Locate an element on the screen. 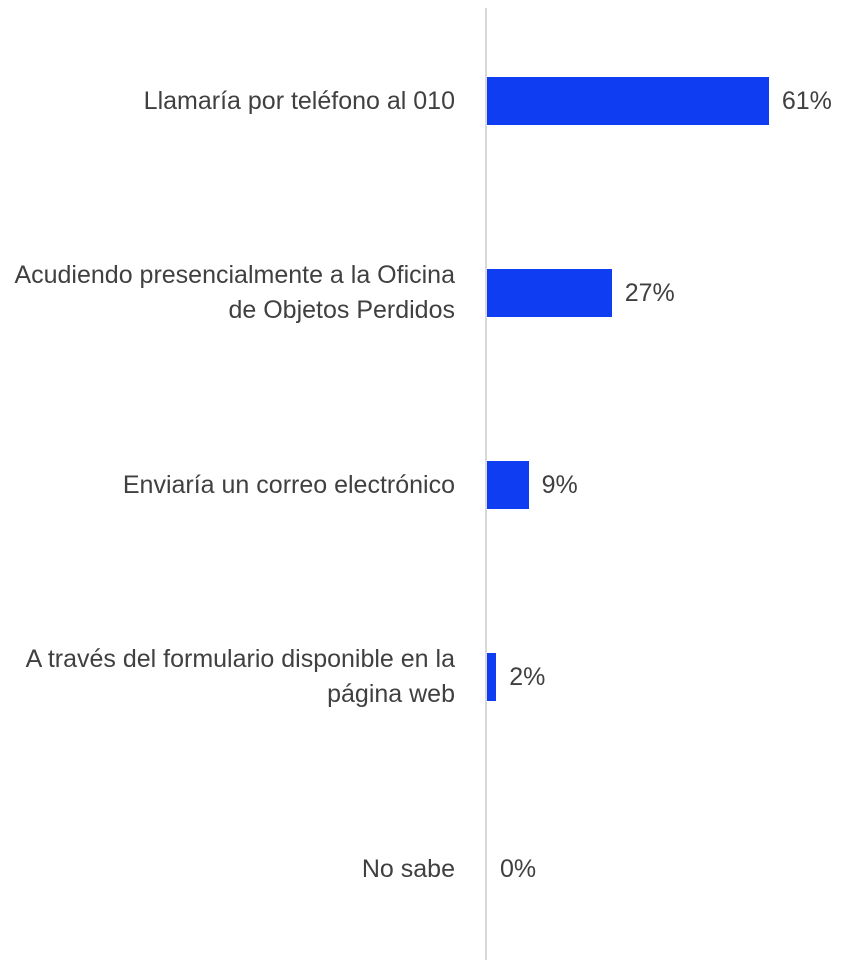 This screenshot has height=960, width=843. category-label: Enviaría un correo electrónico is located at coordinates (288, 484).